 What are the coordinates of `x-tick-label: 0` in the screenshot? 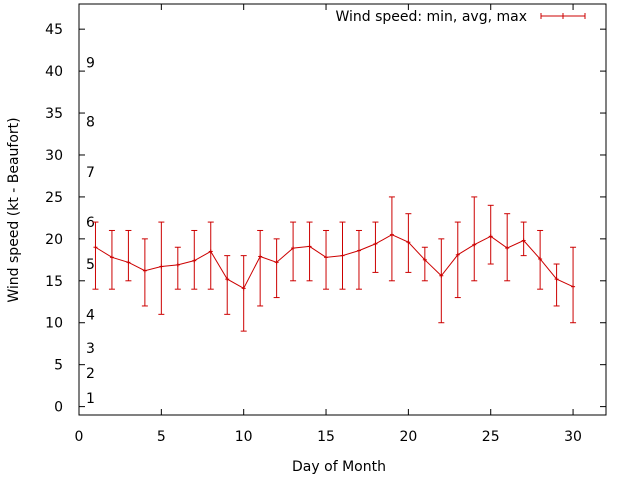 It's located at (79, 437).